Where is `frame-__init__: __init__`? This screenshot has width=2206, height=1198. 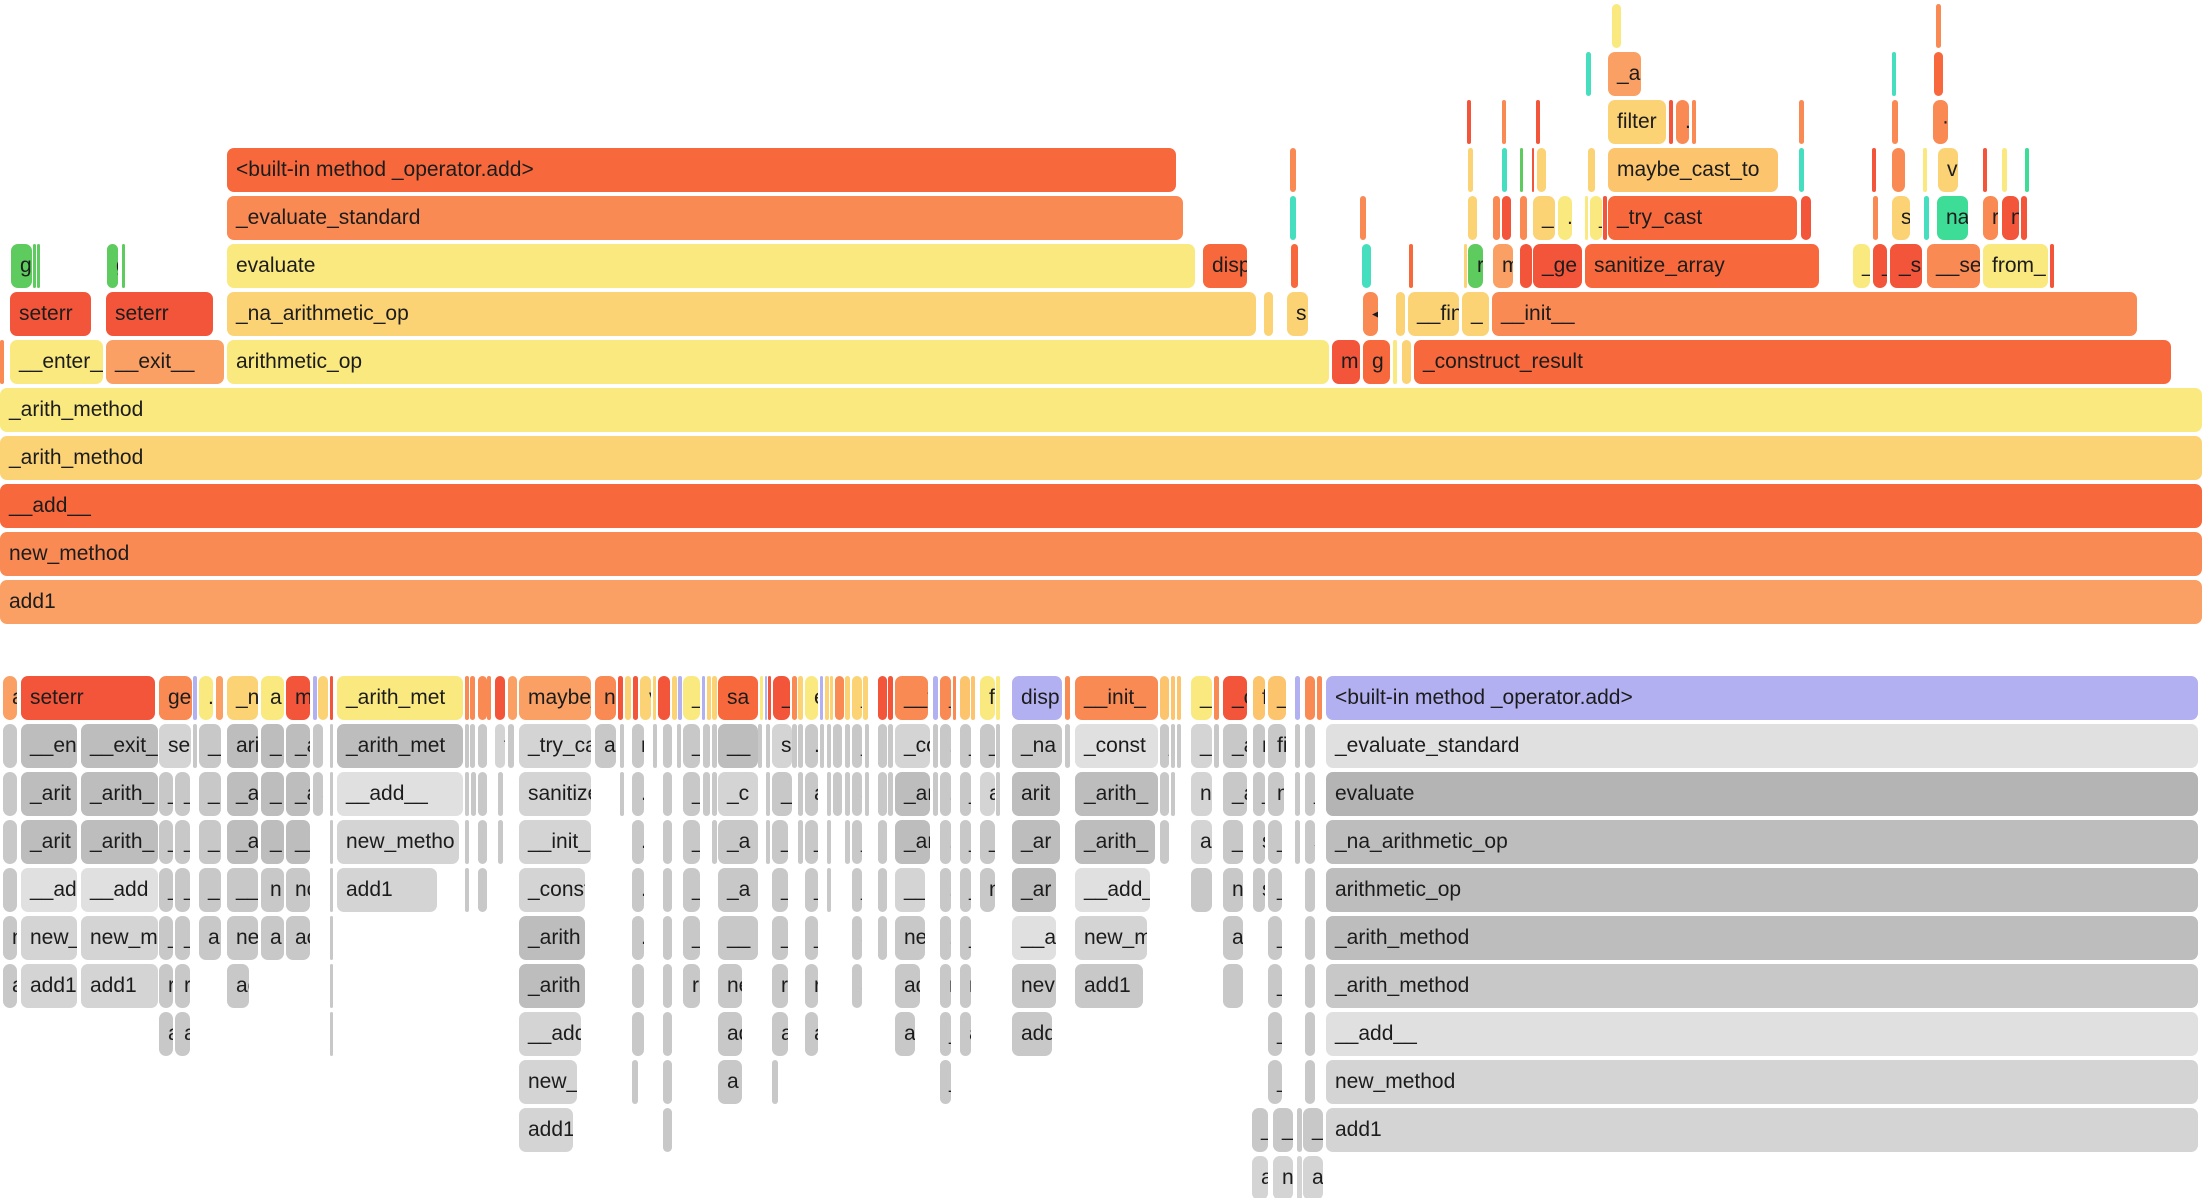 frame-__init__: __init__ is located at coordinates (1814, 314).